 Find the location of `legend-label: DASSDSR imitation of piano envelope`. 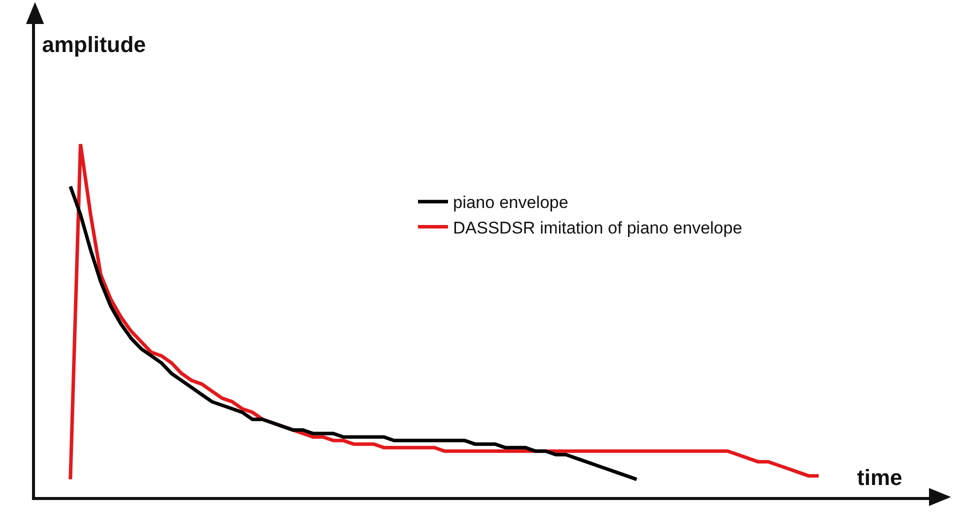

legend-label: DASSDSR imitation of piano envelope is located at coordinates (597, 228).